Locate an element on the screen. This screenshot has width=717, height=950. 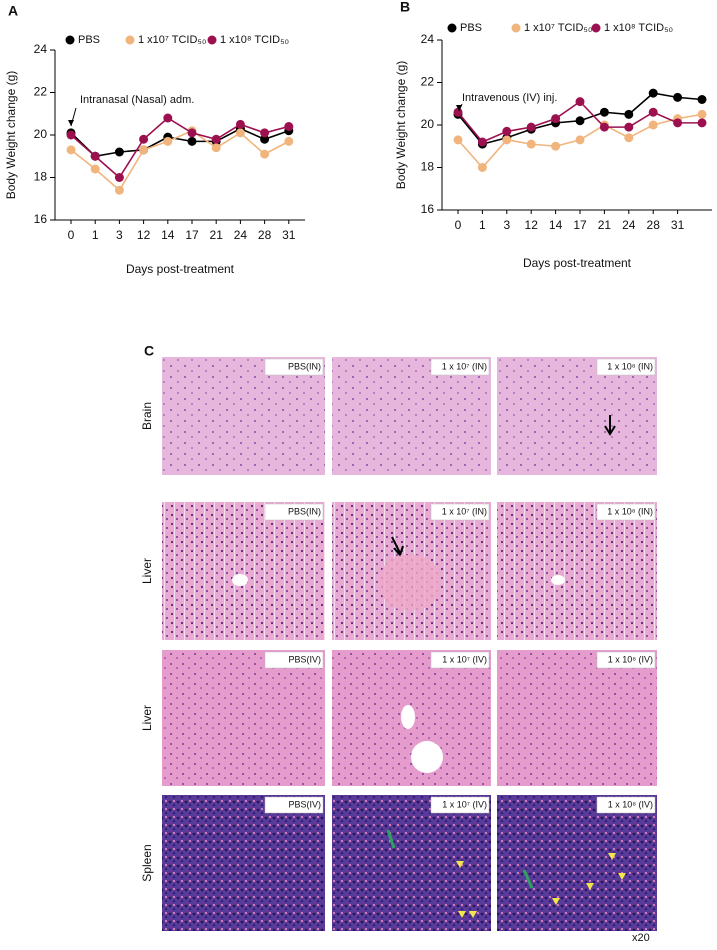
image-label: 1 x 10⁷ (IN) is located at coordinates (464, 366).